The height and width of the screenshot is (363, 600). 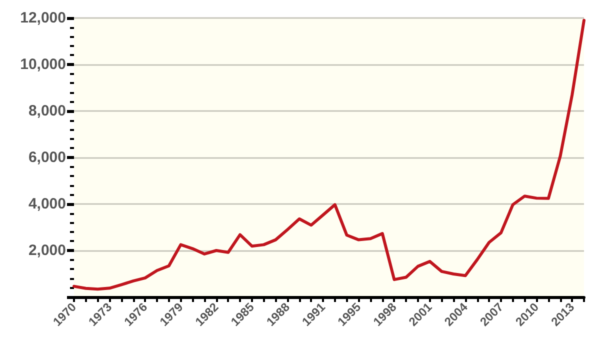 I want to click on y-tick-label: 6,000, so click(x=47, y=157).